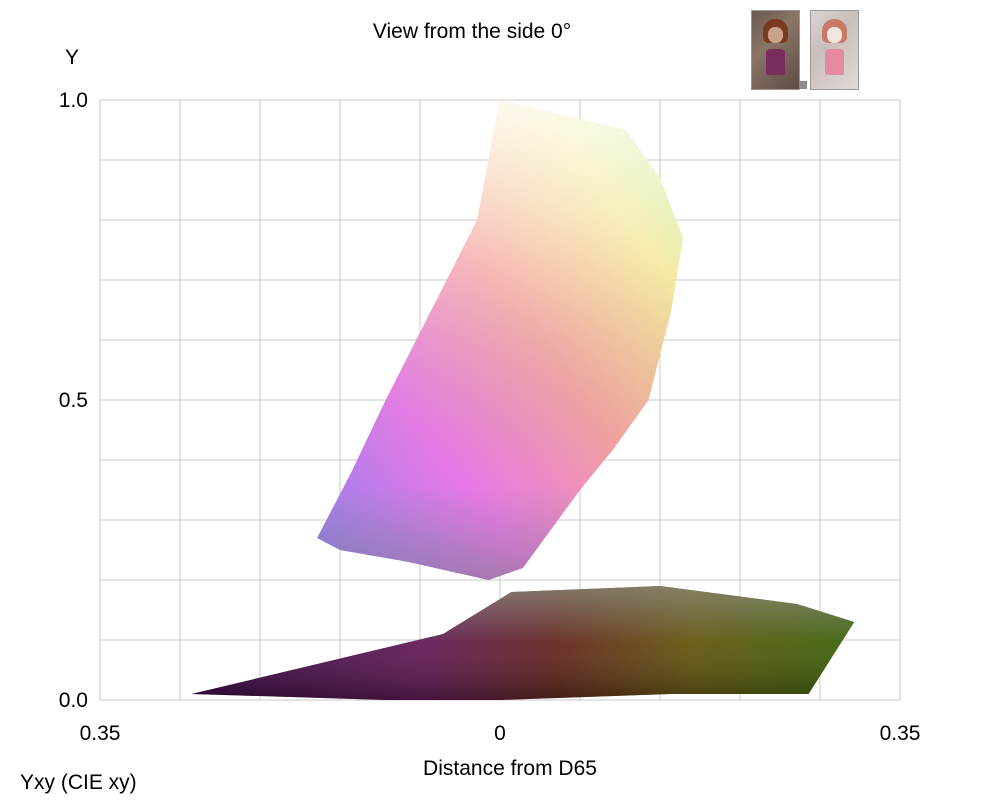  I want to click on x-axis-label: Distance from D65, so click(510, 768).